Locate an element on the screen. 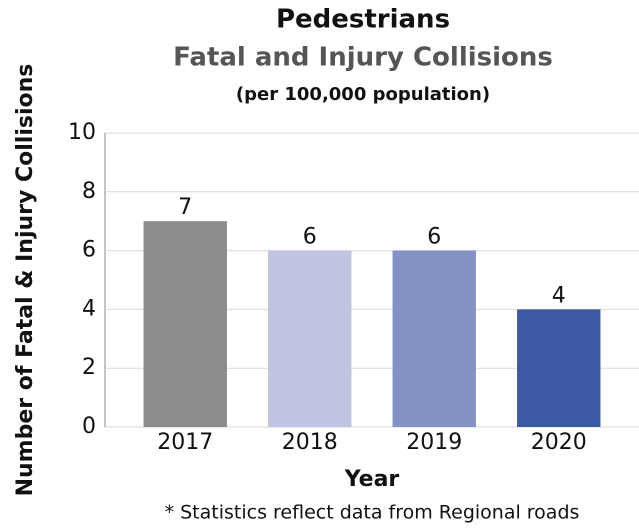 Image resolution: width=639 pixels, height=529 pixels. y-tick-label: 2 is located at coordinates (89, 367).